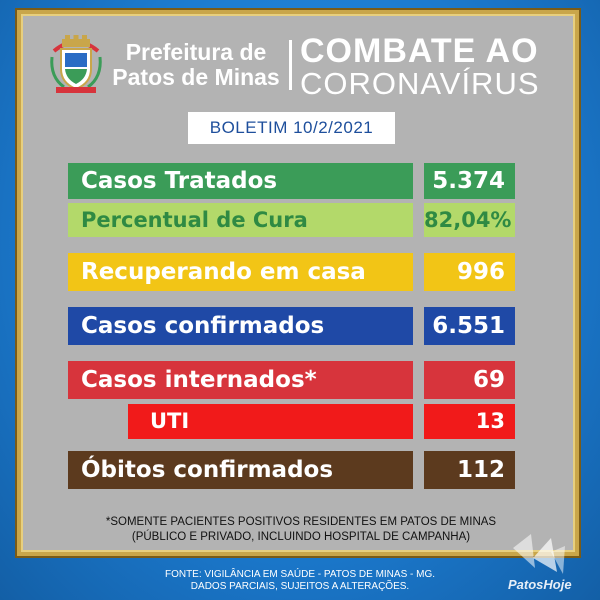 The image size is (600, 600). What do you see at coordinates (270, 421) in the screenshot?
I see `uti-label: UTI` at bounding box center [270, 421].